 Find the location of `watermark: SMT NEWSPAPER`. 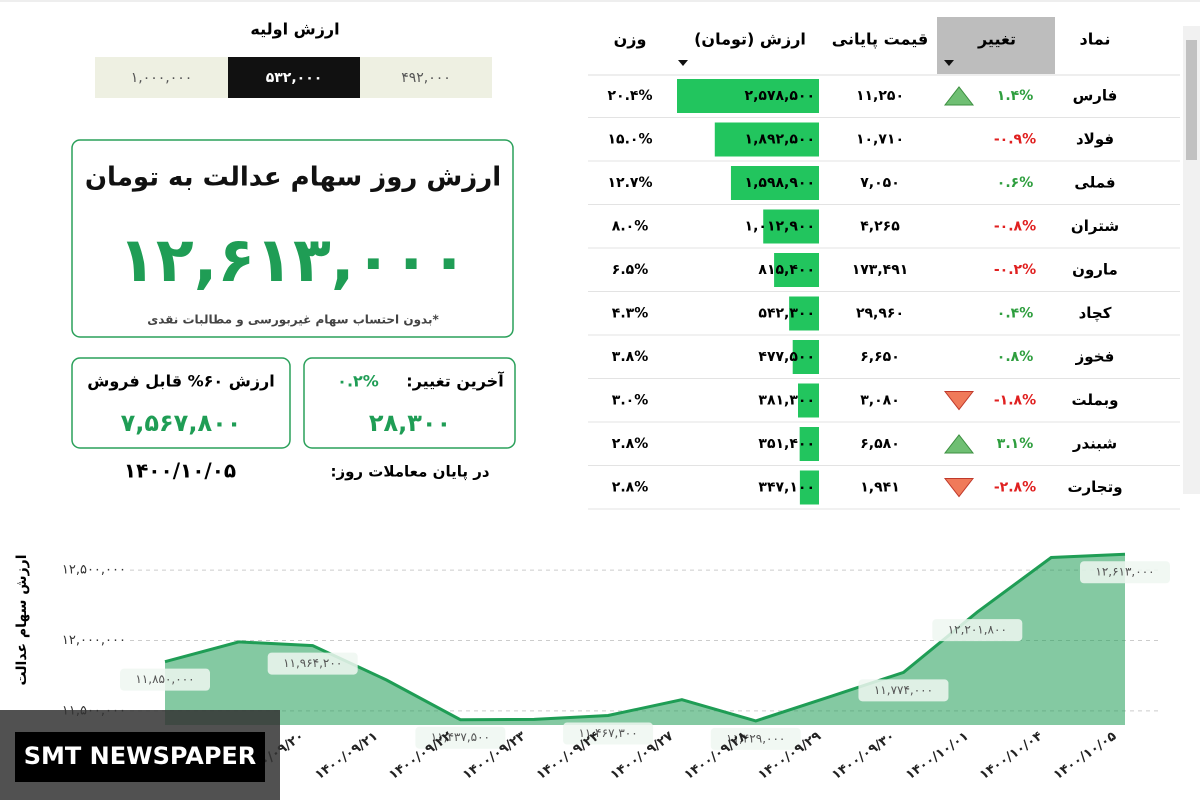

watermark: SMT NEWSPAPER is located at coordinates (140, 756).